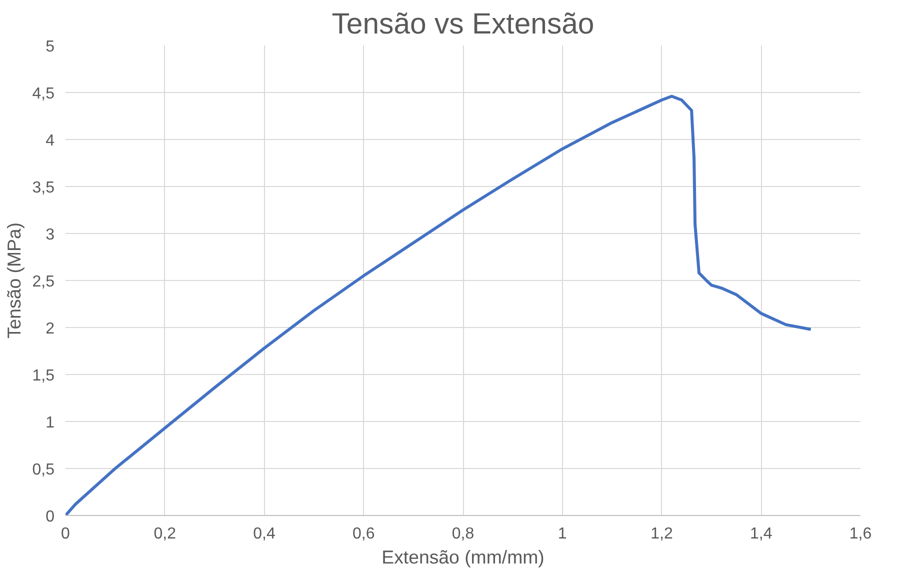 The width and height of the screenshot is (903, 572). What do you see at coordinates (50, 329) in the screenshot?
I see `y-tick-label: 2` at bounding box center [50, 329].